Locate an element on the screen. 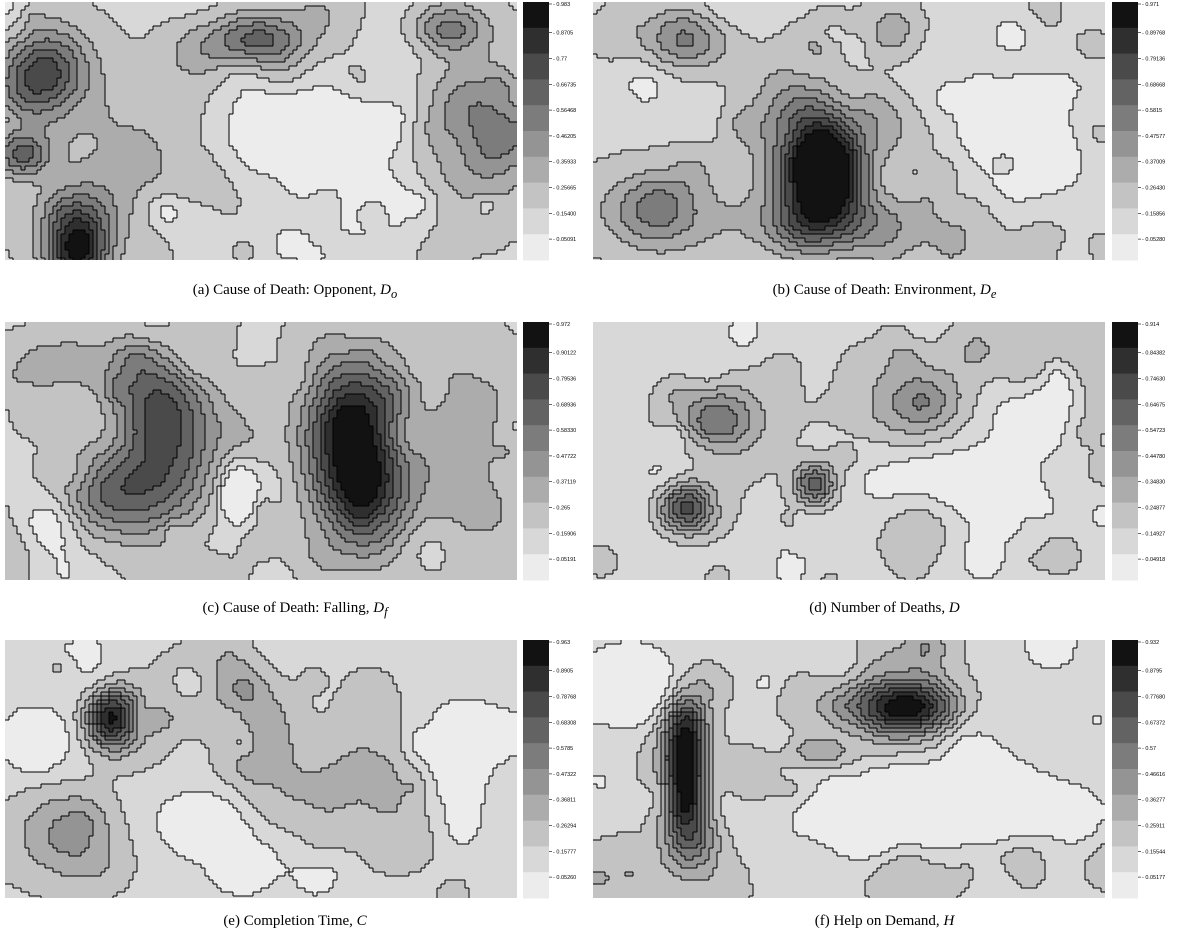  caption-d-symbol: D is located at coordinates (954, 608).